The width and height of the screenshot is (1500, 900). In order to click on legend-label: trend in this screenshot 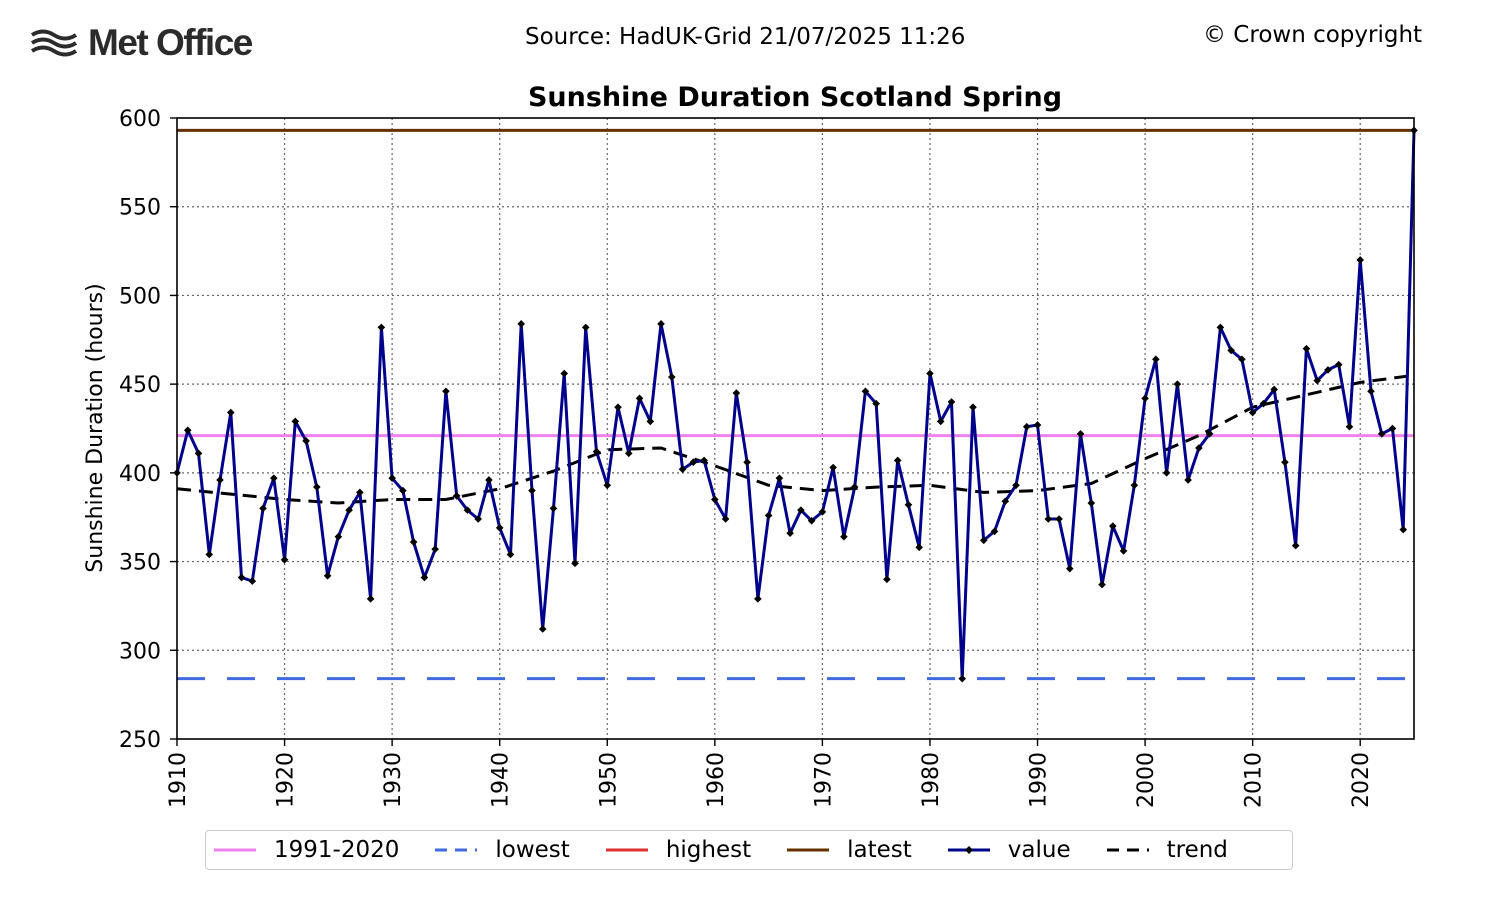, I will do `click(1197, 850)`.